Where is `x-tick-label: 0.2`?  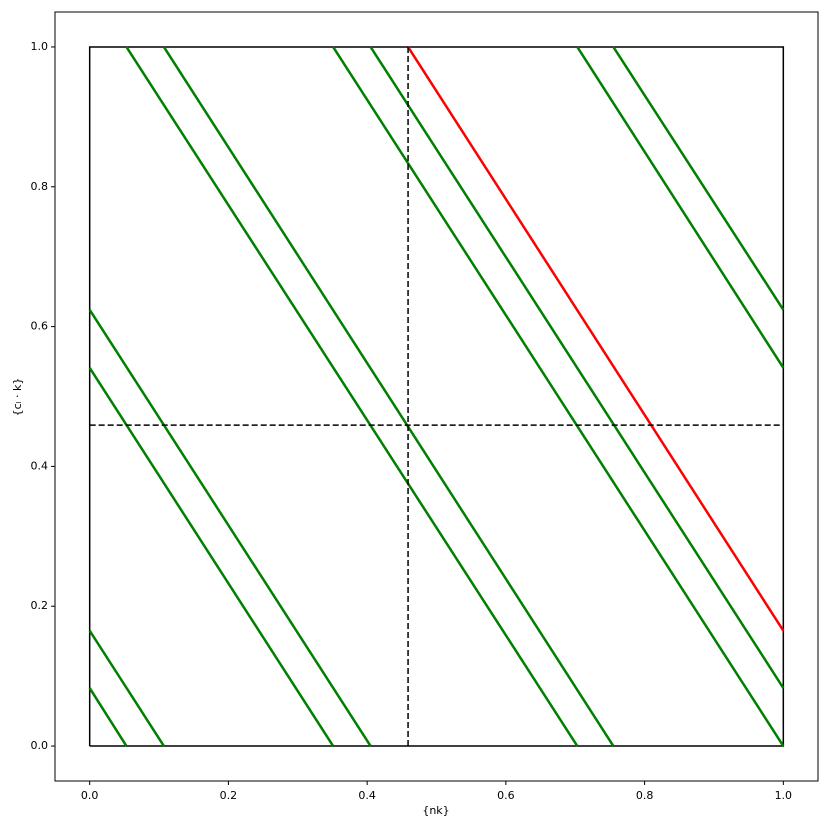 x-tick-label: 0.2 is located at coordinates (229, 795).